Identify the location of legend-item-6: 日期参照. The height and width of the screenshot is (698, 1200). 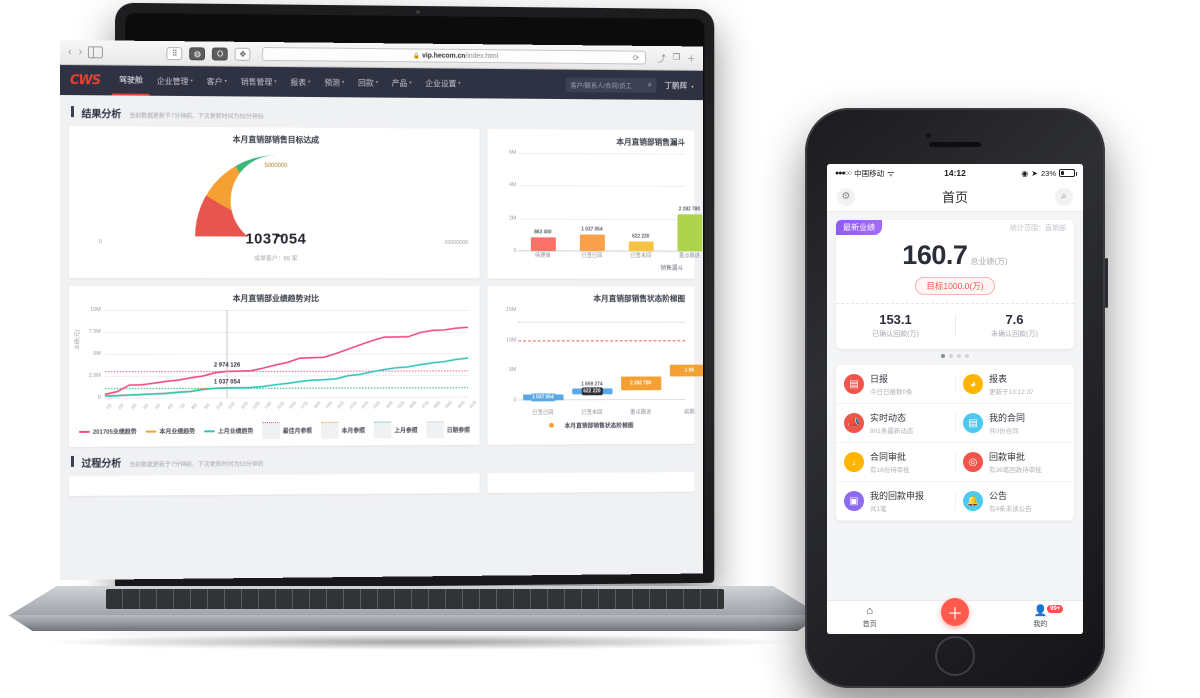
(448, 430).